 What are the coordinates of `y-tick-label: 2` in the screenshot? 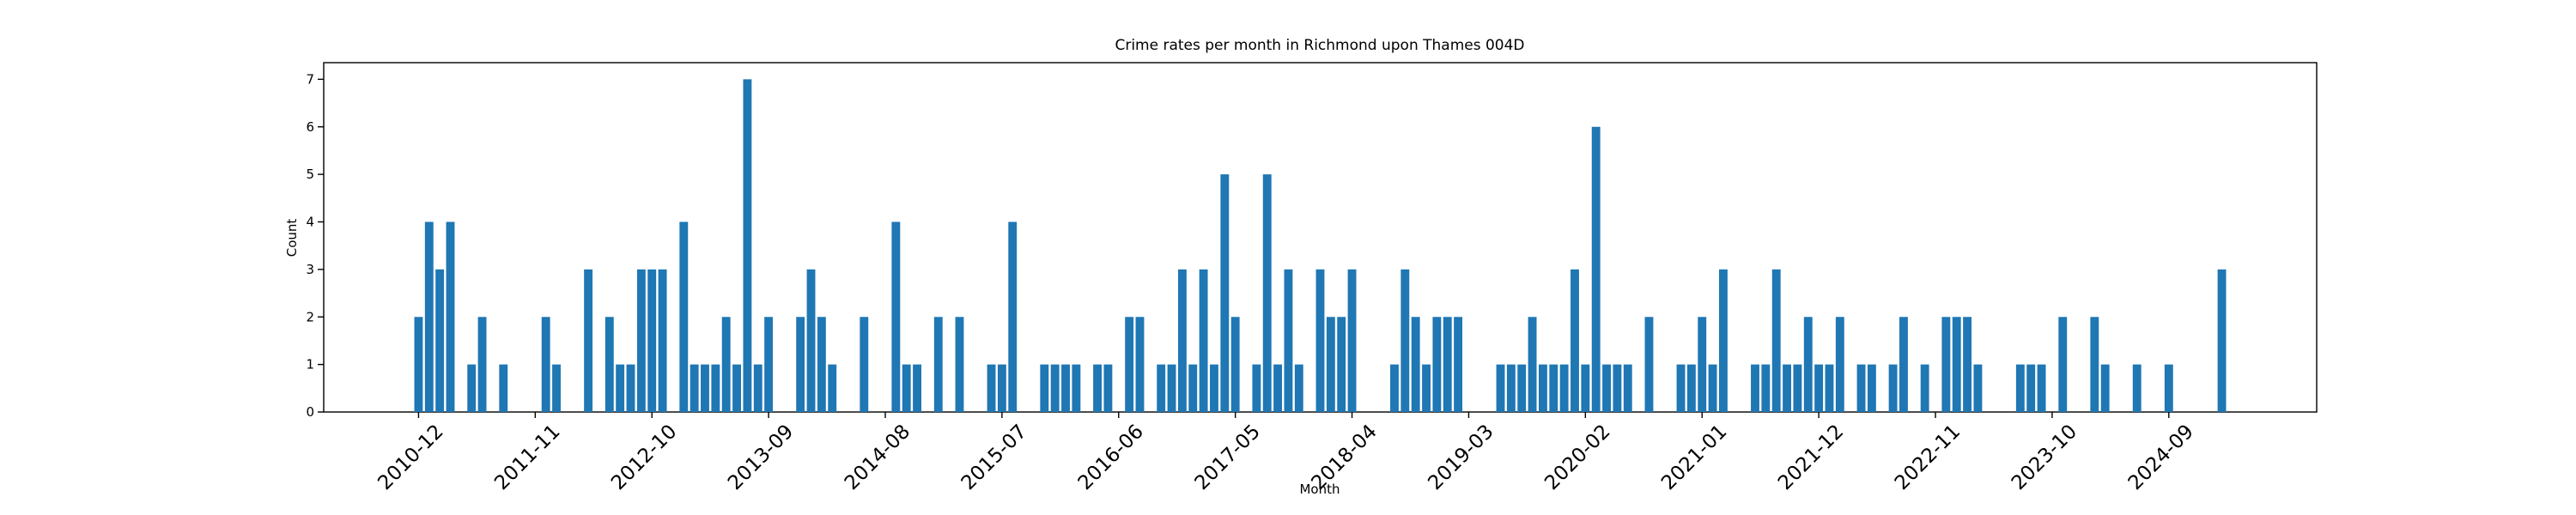 It's located at (310, 316).